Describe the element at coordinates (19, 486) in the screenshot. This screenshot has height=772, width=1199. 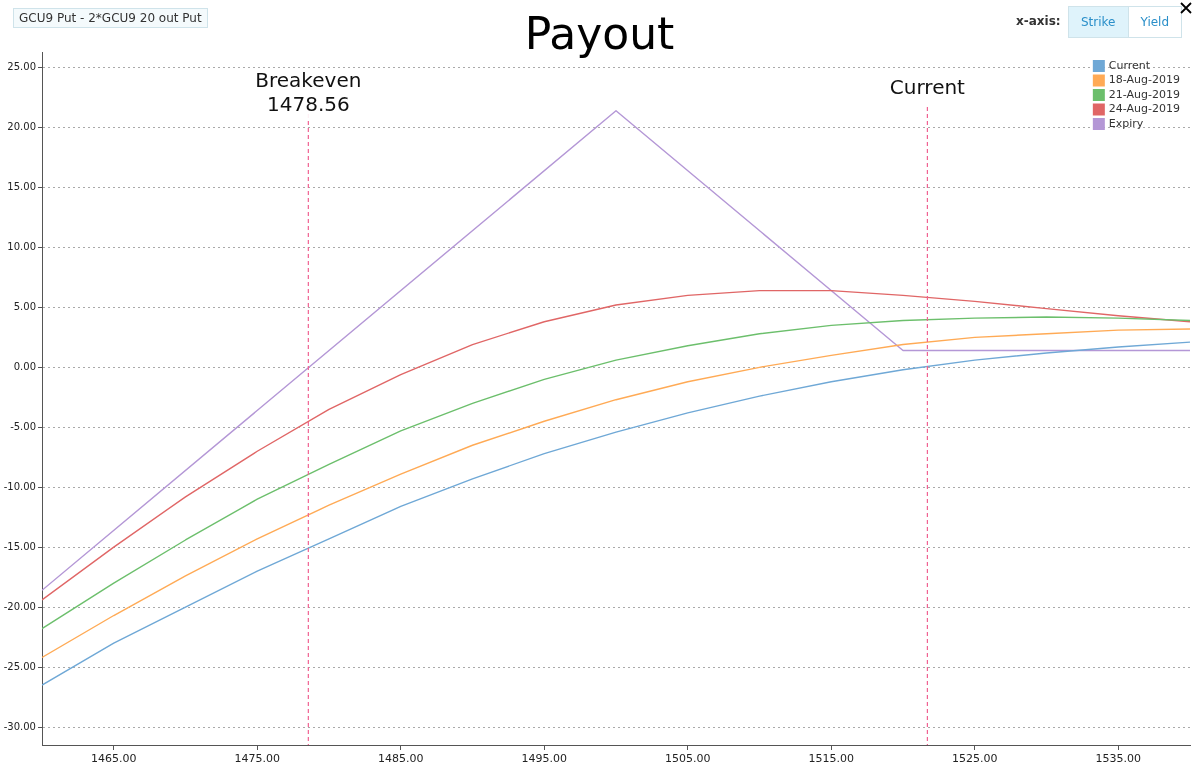
I see `y-tick-label: -10.00` at that location.